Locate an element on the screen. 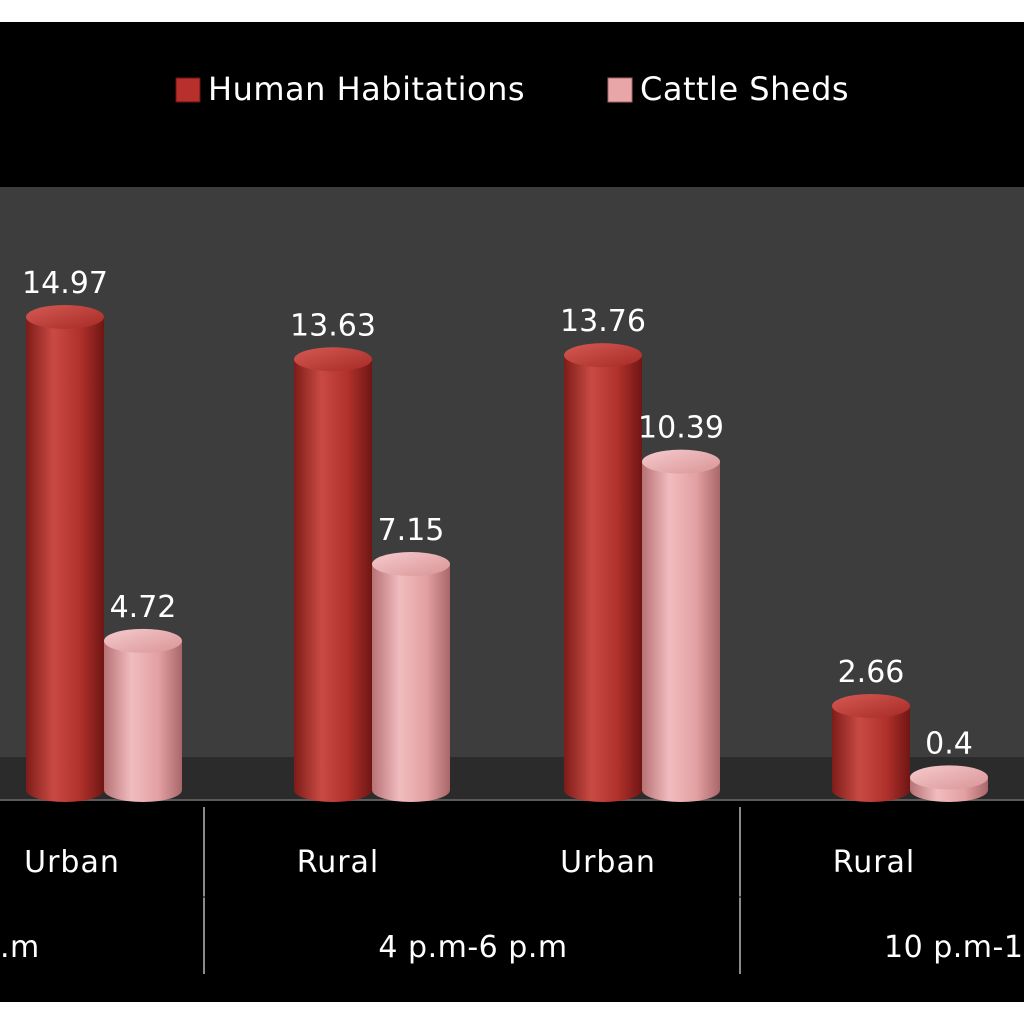  data-label: 10.39 is located at coordinates (681, 428).